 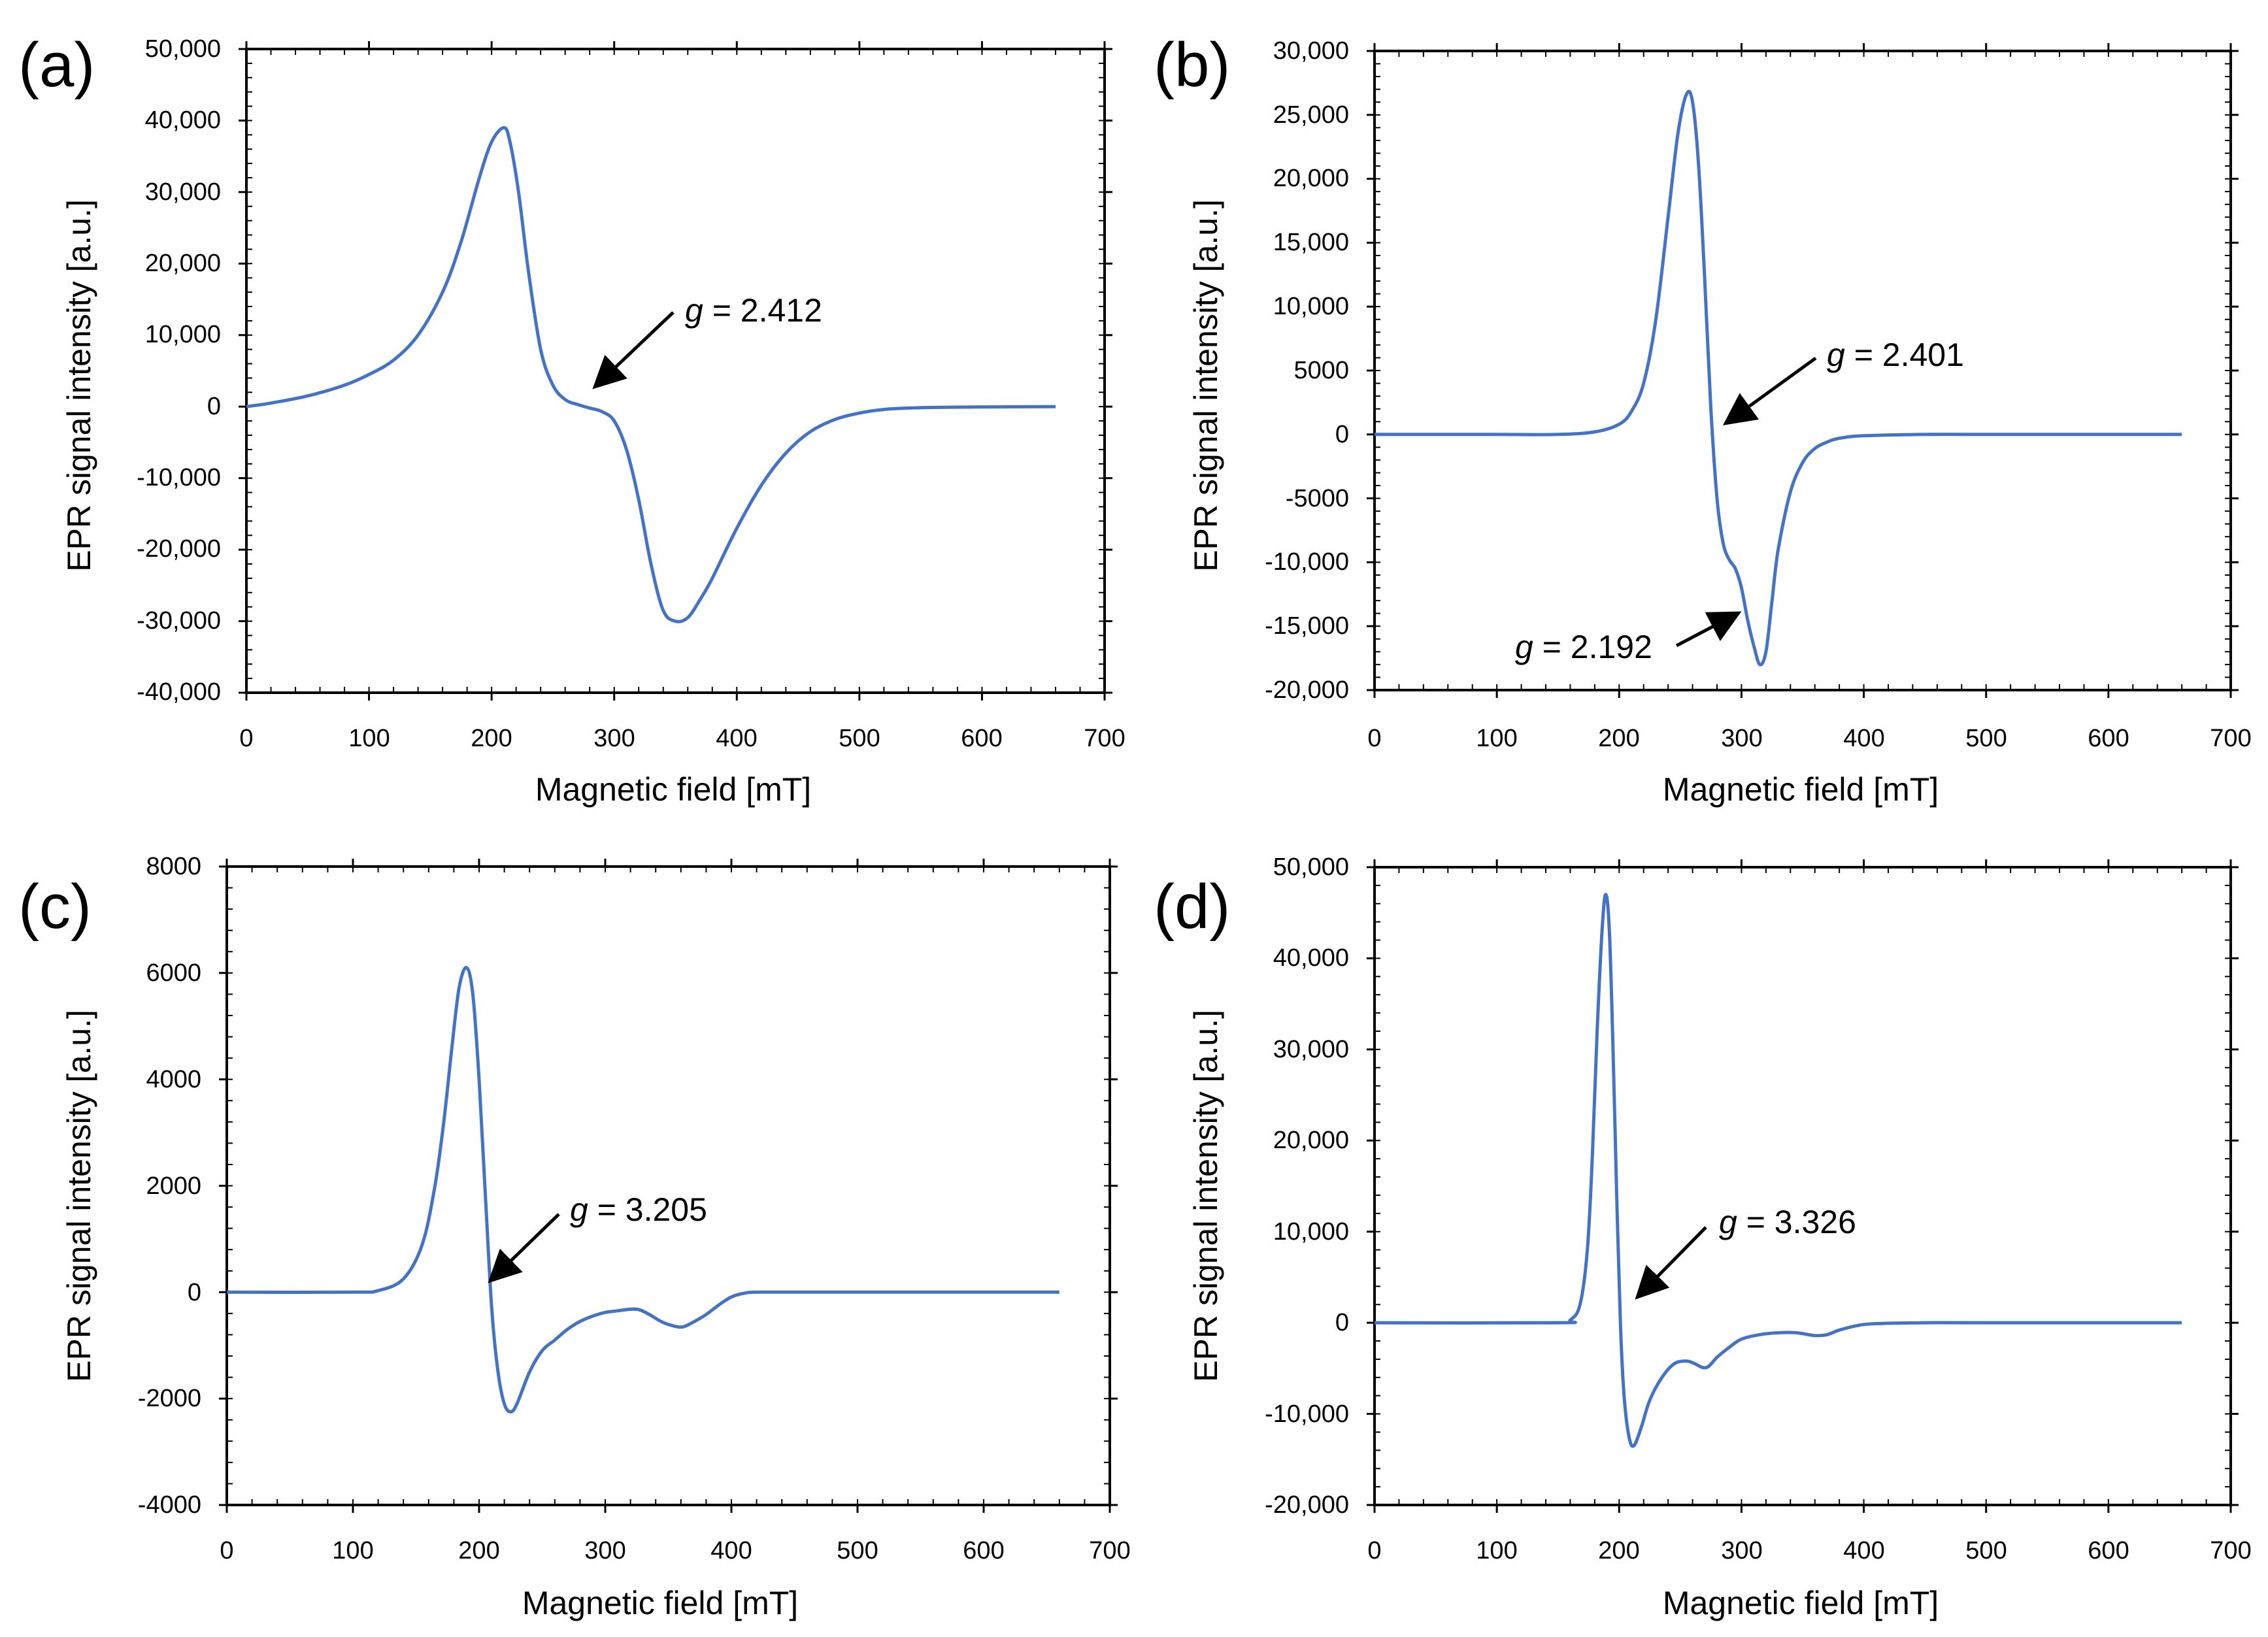 What do you see at coordinates (55, 907) in the screenshot?
I see `panel-label-c: (c)` at bounding box center [55, 907].